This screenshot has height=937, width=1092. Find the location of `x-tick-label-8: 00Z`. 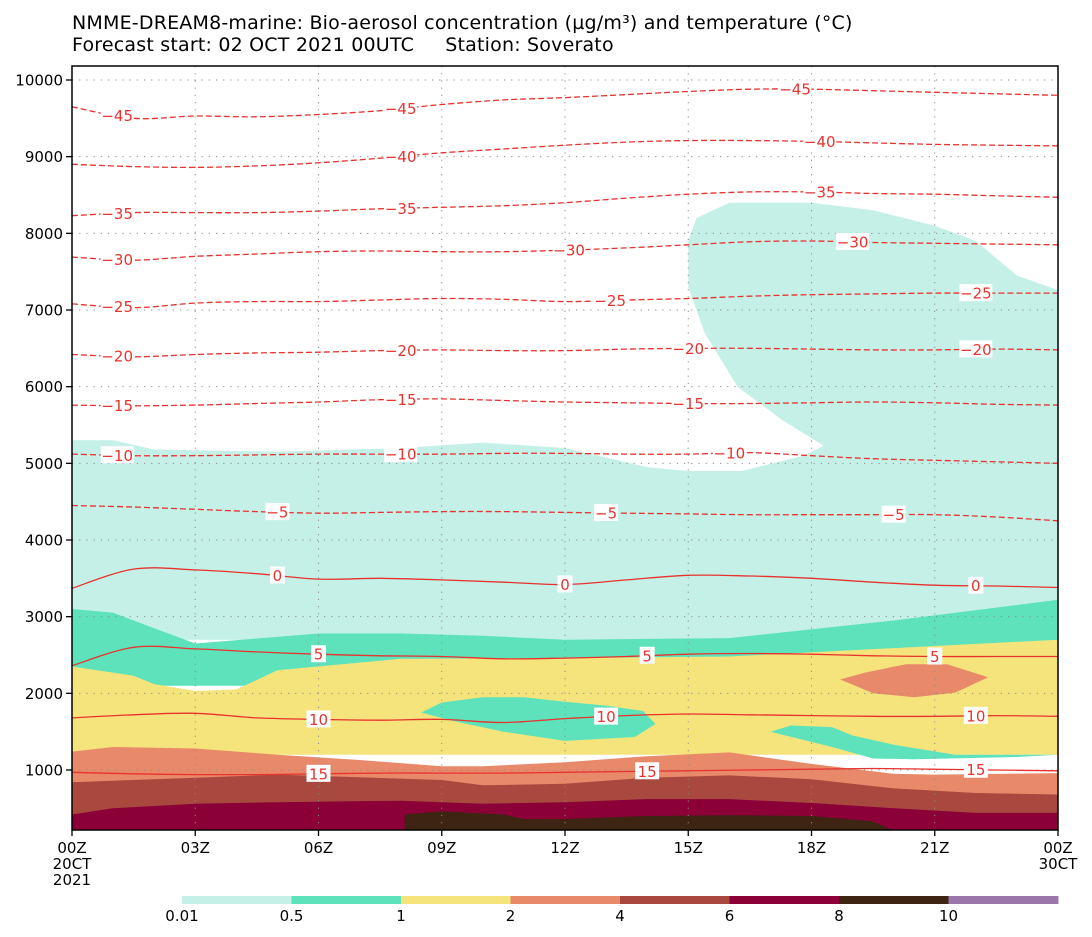

x-tick-label-8: 00Z is located at coordinates (1057, 848).